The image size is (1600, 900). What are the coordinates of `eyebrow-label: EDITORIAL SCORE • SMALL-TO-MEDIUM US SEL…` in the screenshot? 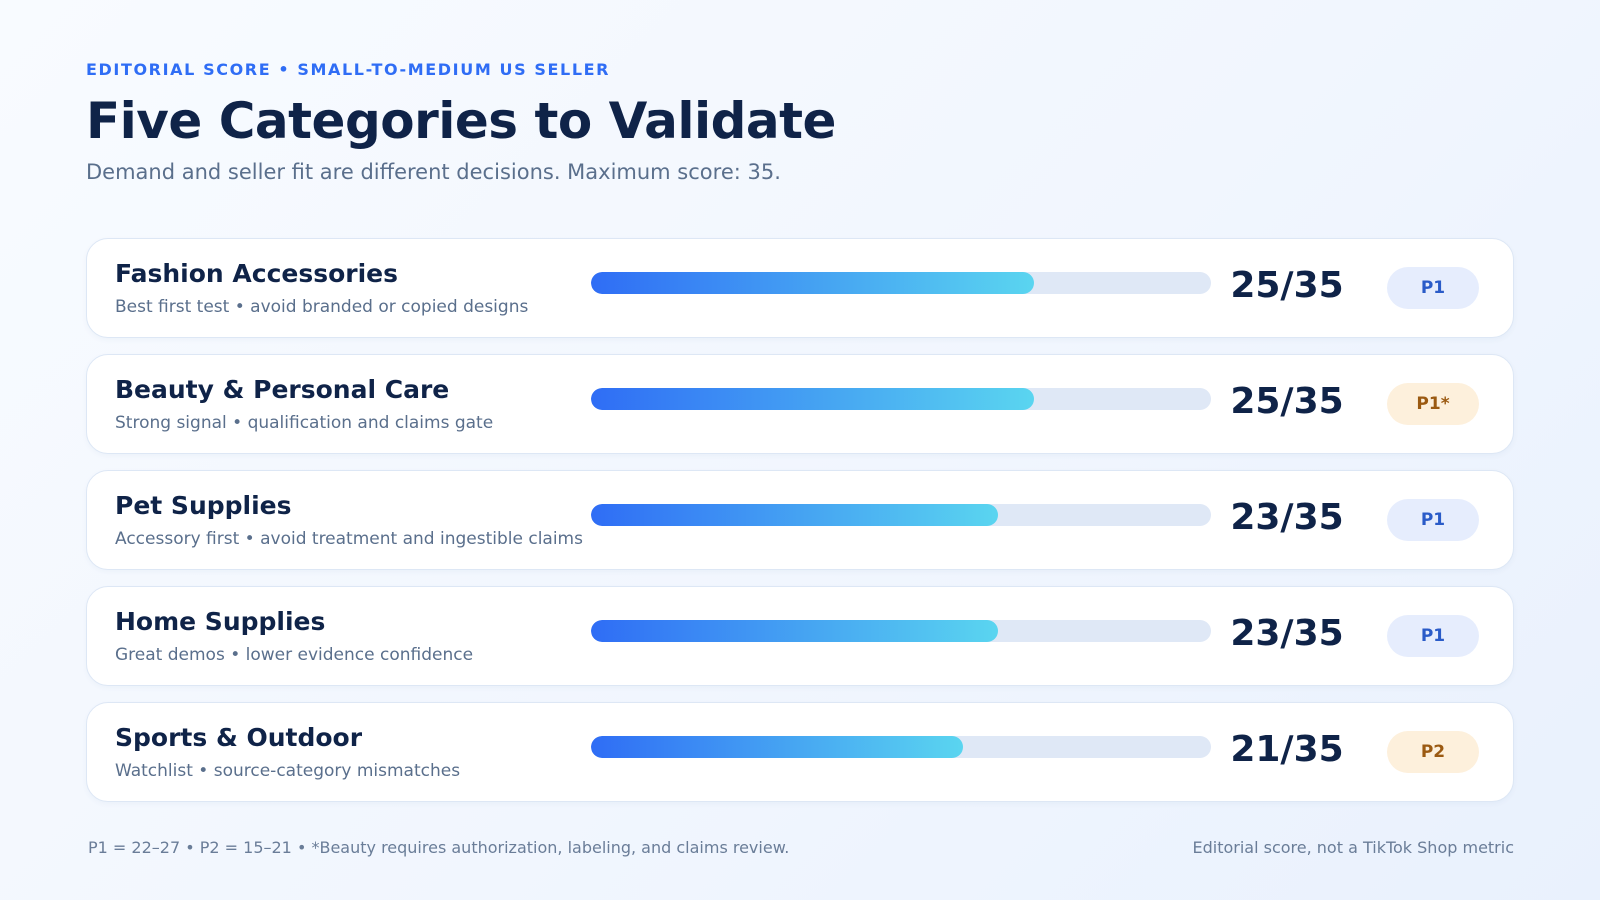 It's located at (348, 69).